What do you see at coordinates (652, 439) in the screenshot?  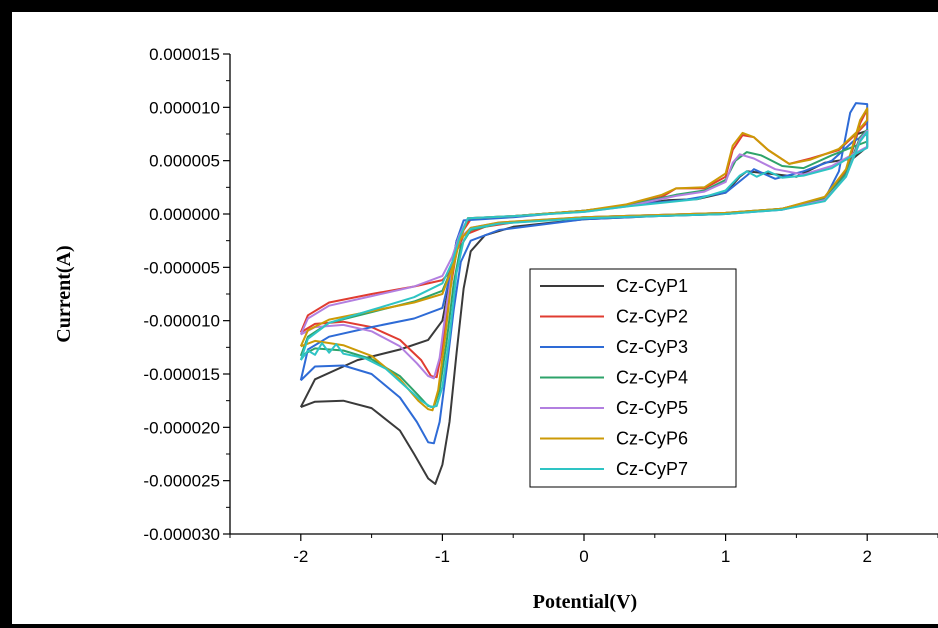 I see `legend-label: Cz-CyP6` at bounding box center [652, 439].